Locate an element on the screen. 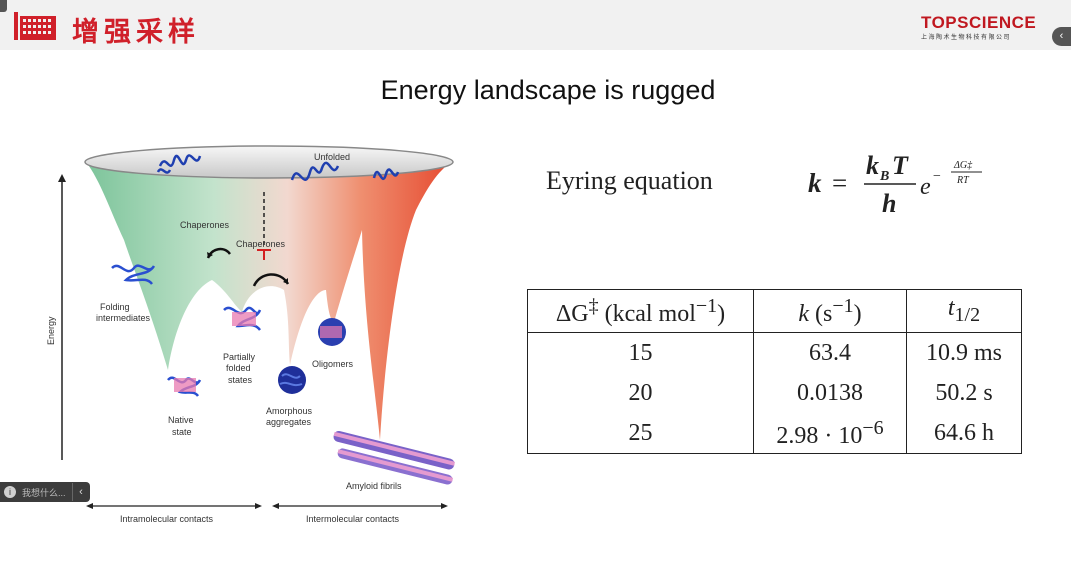 The height and width of the screenshot is (563, 1071). cell-k: 63.4 is located at coordinates (830, 352).